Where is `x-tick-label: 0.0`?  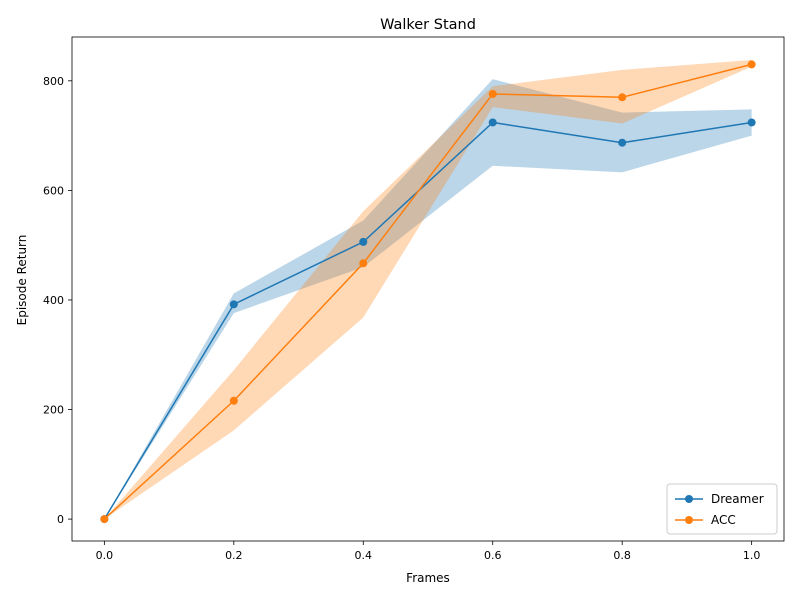 x-tick-label: 0.0 is located at coordinates (105, 555).